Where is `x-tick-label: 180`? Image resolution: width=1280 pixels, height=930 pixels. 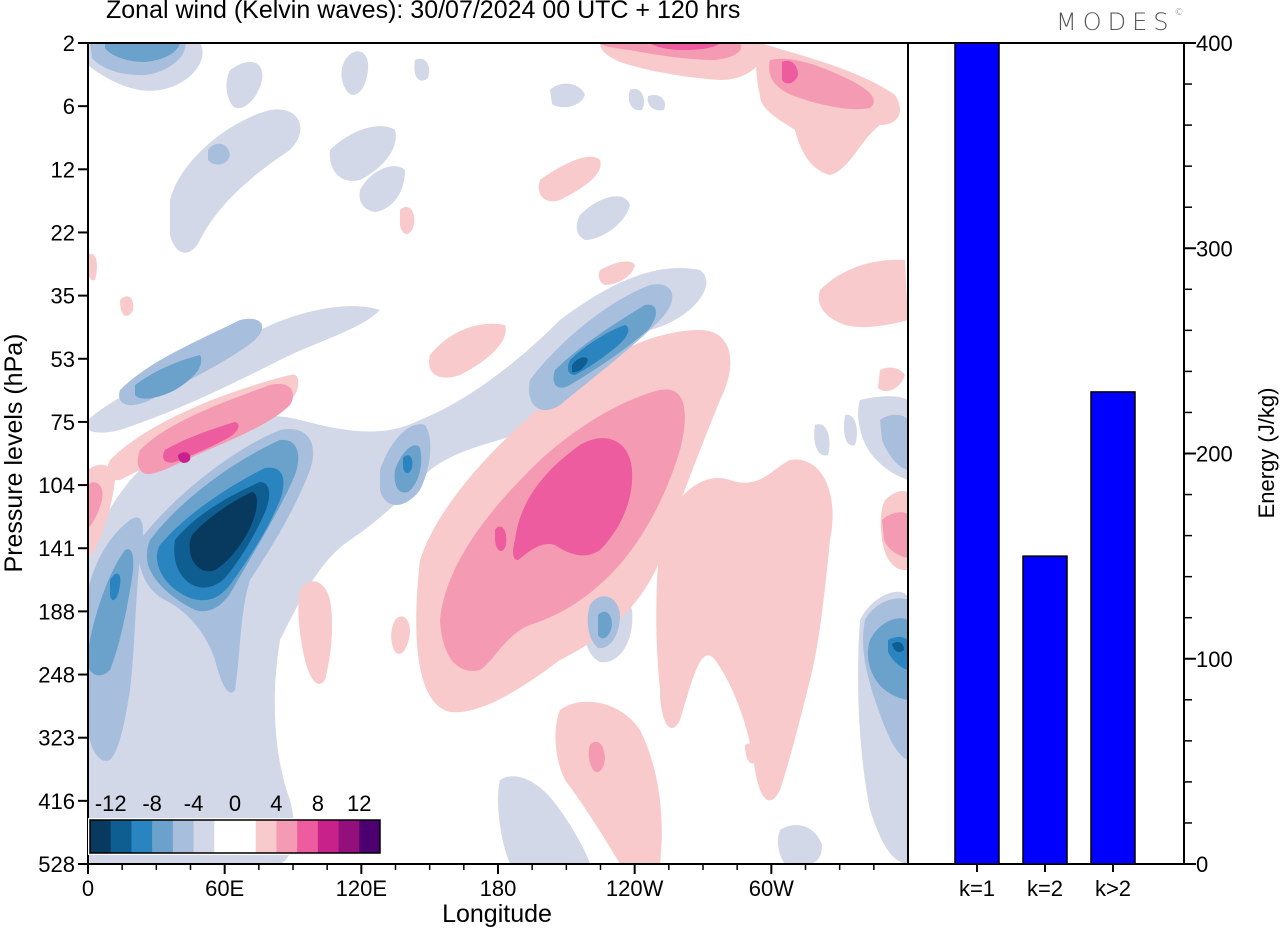 x-tick-label: 180 is located at coordinates (498, 888).